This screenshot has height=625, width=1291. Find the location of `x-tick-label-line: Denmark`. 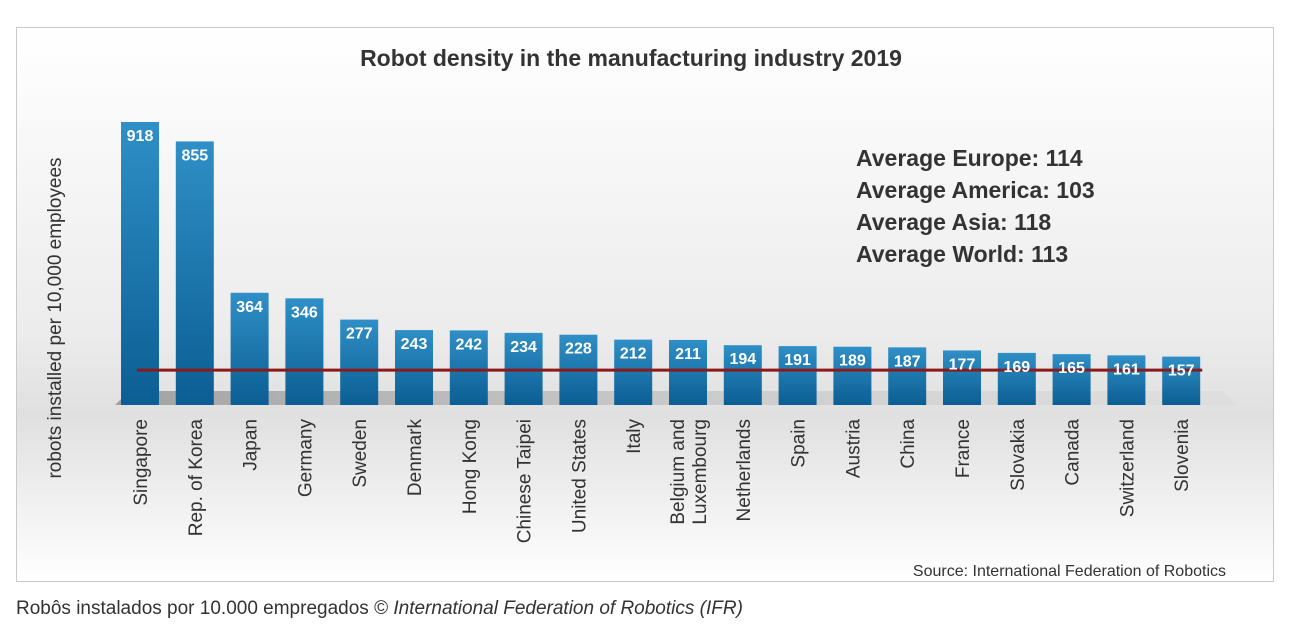

x-tick-label-line: Denmark is located at coordinates (415, 458).